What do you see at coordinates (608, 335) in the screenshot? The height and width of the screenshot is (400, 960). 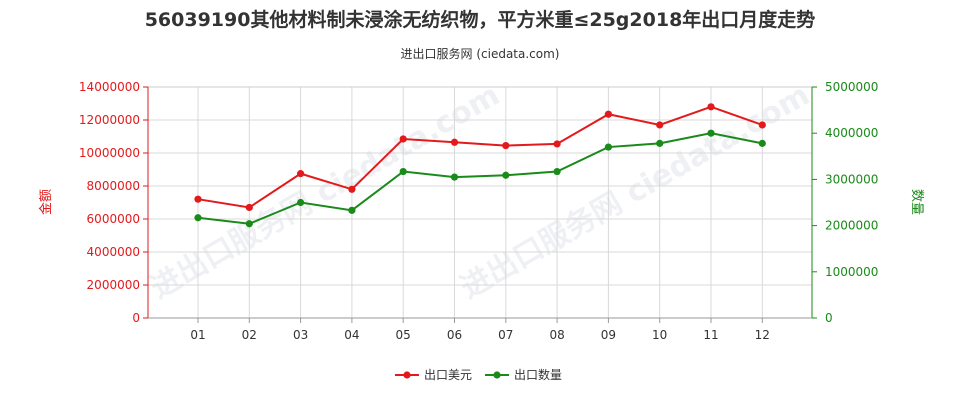 I see `x-tick-label: 09` at bounding box center [608, 335].